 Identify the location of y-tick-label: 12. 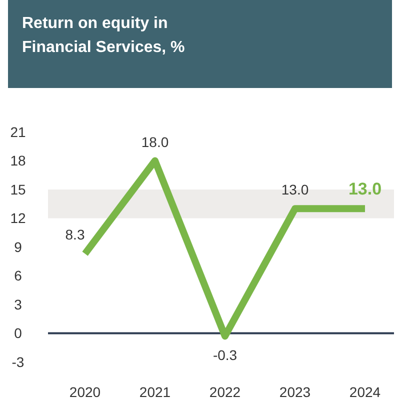
(18, 218).